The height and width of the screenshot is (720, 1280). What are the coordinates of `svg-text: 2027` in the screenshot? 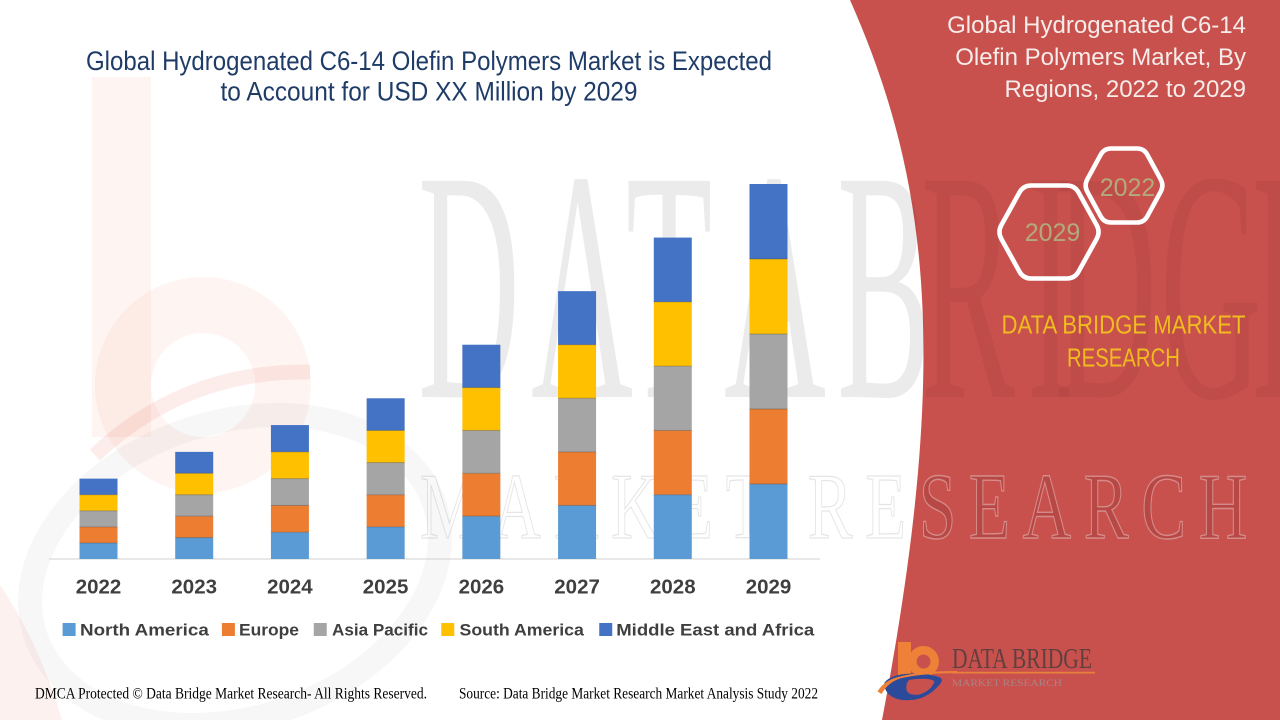 It's located at (577, 587).